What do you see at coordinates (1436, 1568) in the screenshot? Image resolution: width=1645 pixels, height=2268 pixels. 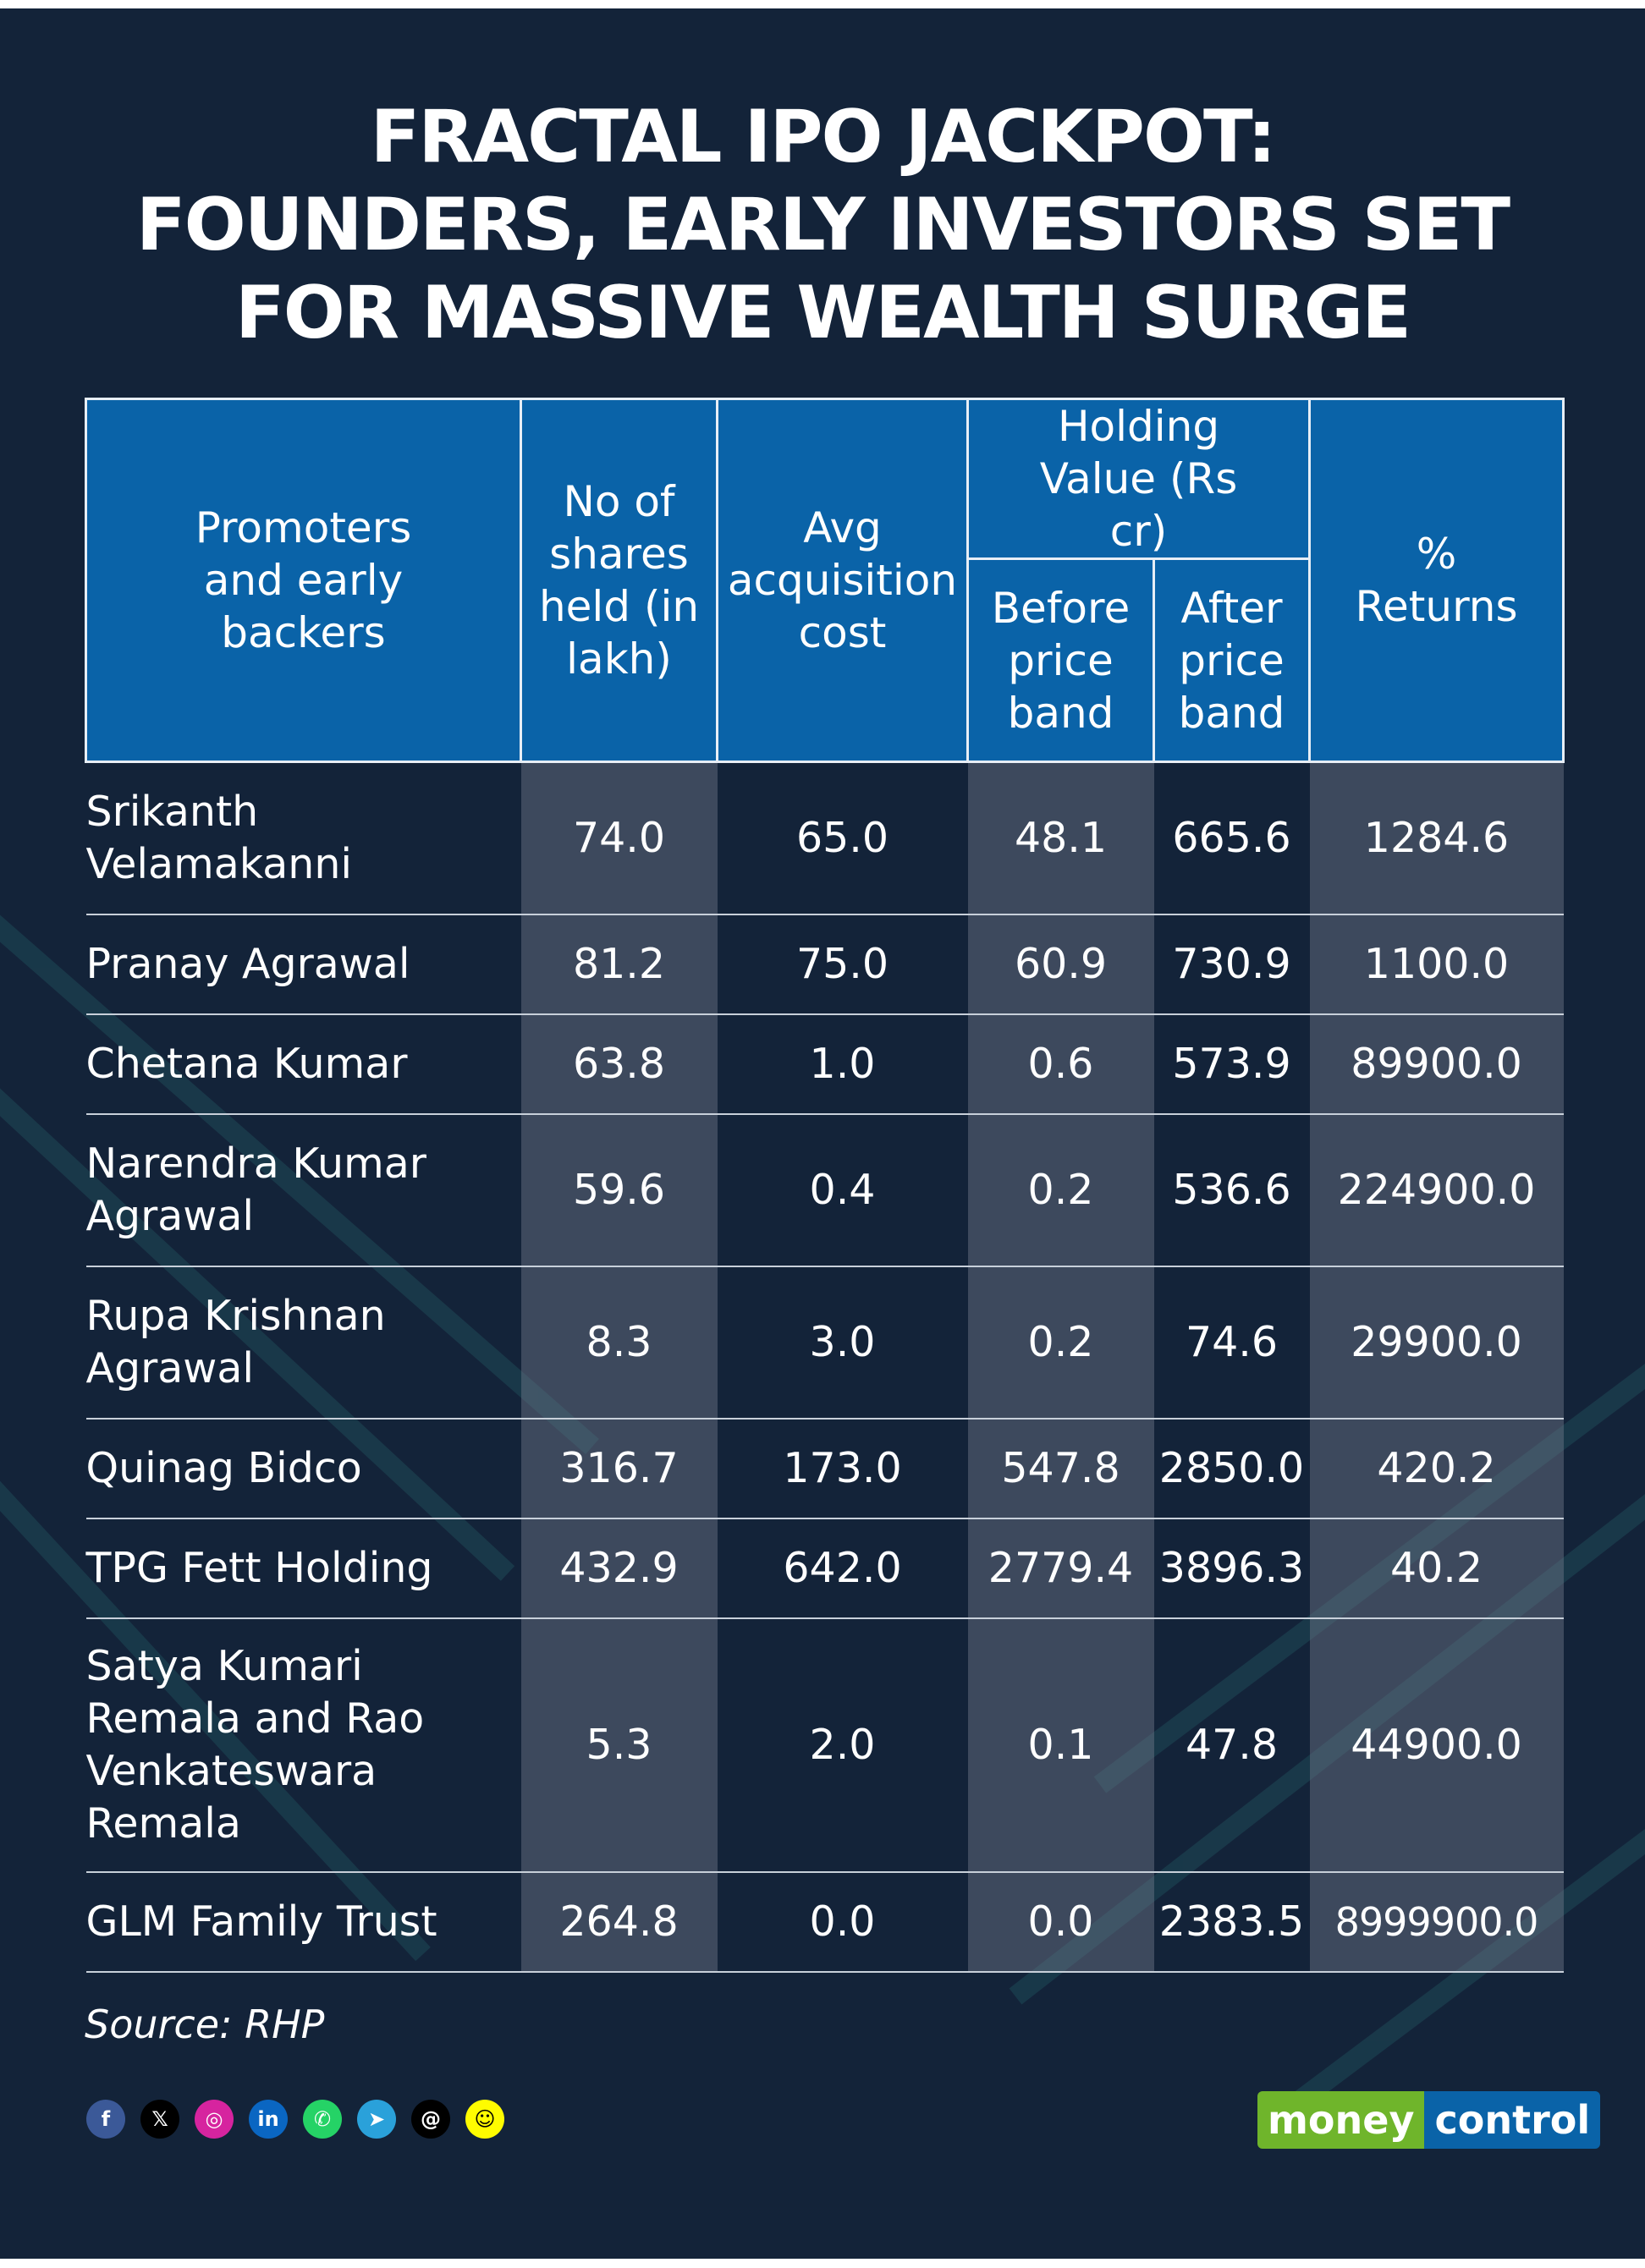 I see `returns-cell: 40.2` at bounding box center [1436, 1568].